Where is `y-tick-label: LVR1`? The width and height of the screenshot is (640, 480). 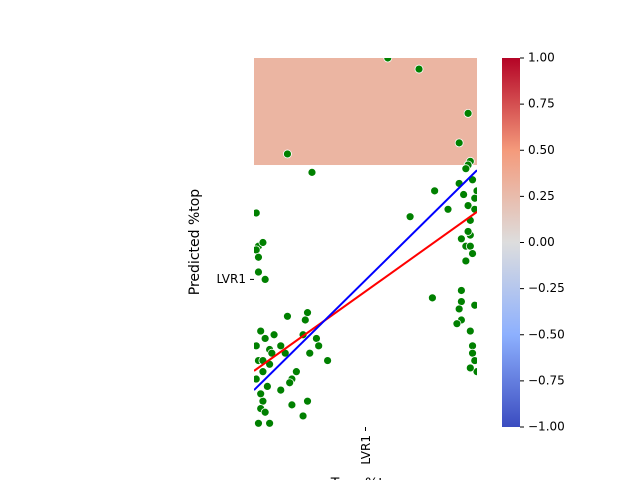 y-tick-label: LVR1 is located at coordinates (231, 279).